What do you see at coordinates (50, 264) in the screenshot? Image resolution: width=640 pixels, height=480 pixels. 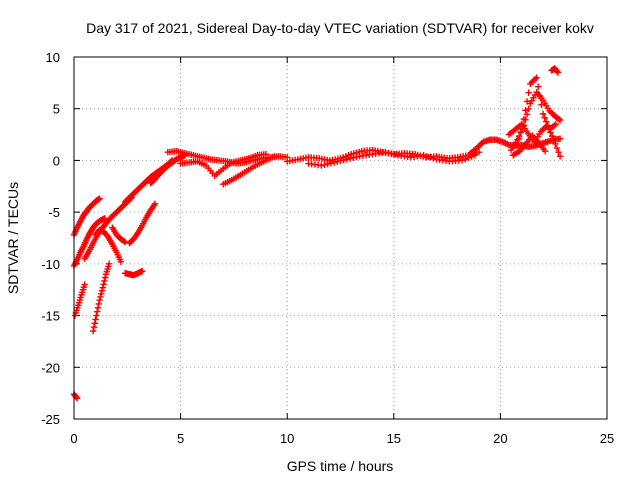 I see `y-tick-label: -10` at bounding box center [50, 264].